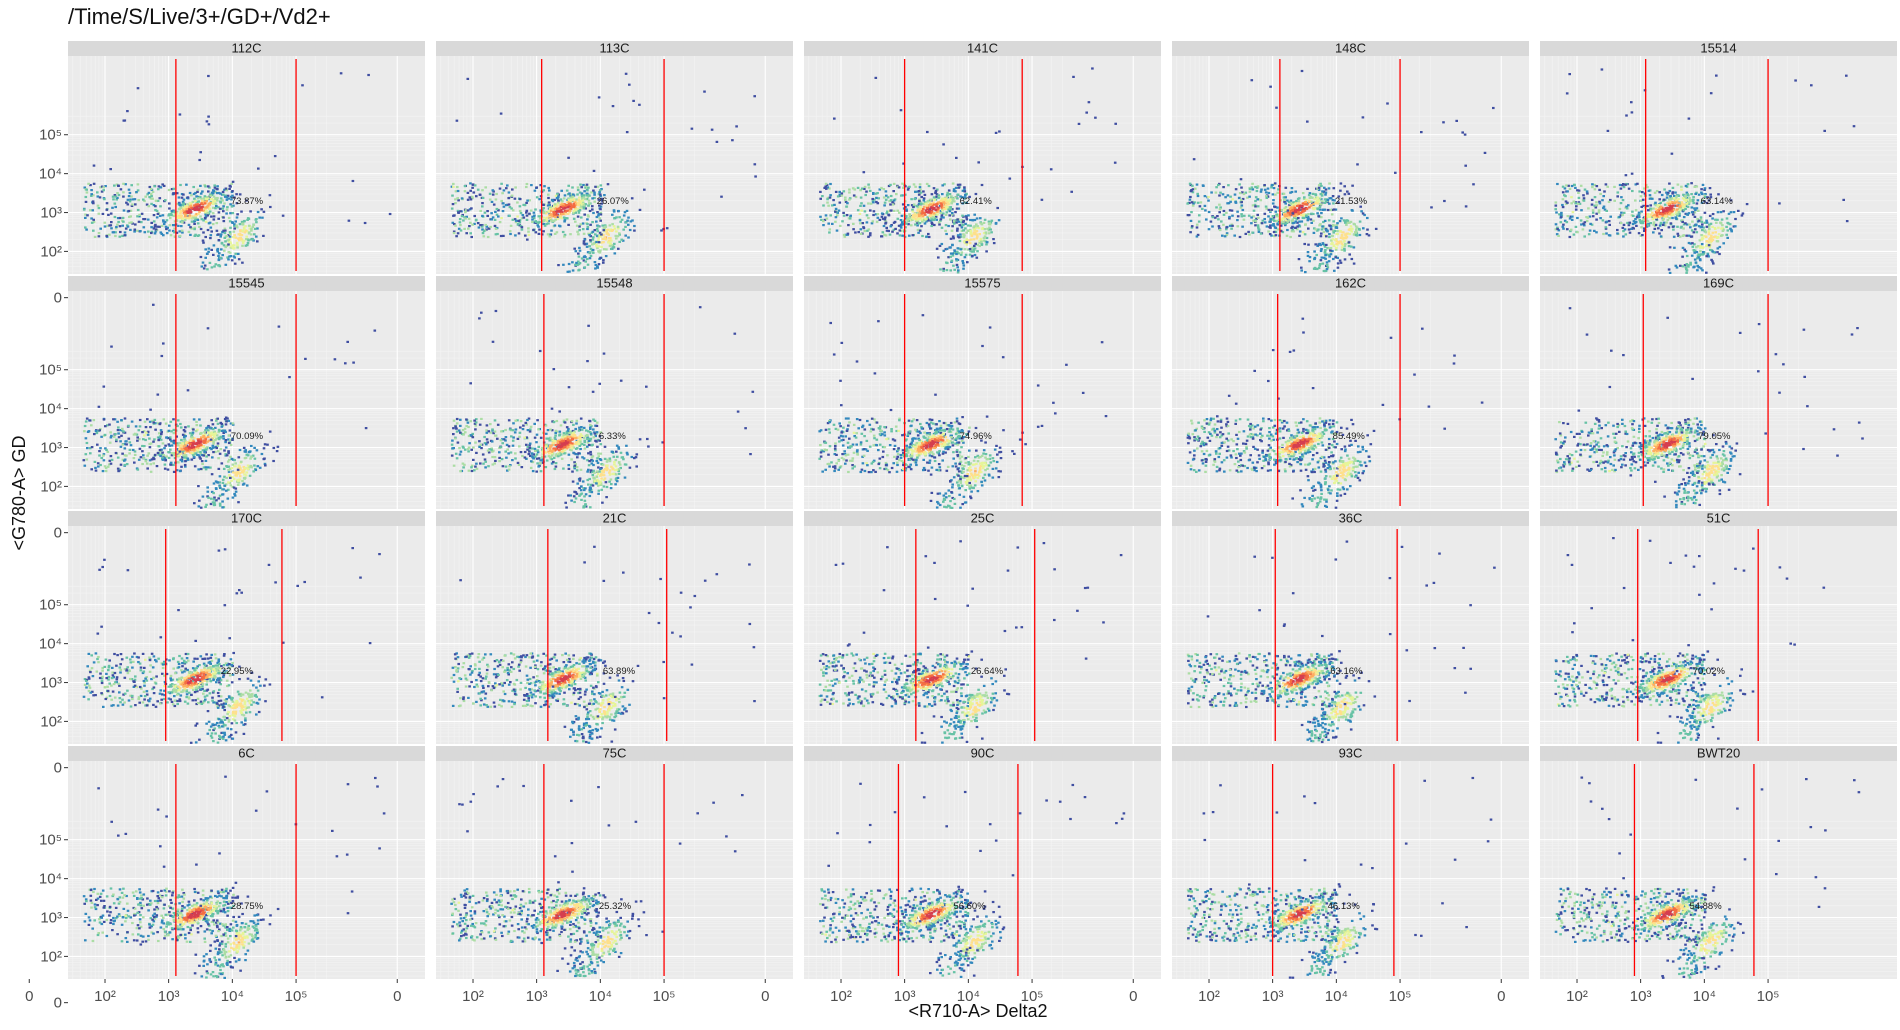 This screenshot has height=1030, width=1900. I want to click on facet-panel: 112C73.87%, so click(227, 169).